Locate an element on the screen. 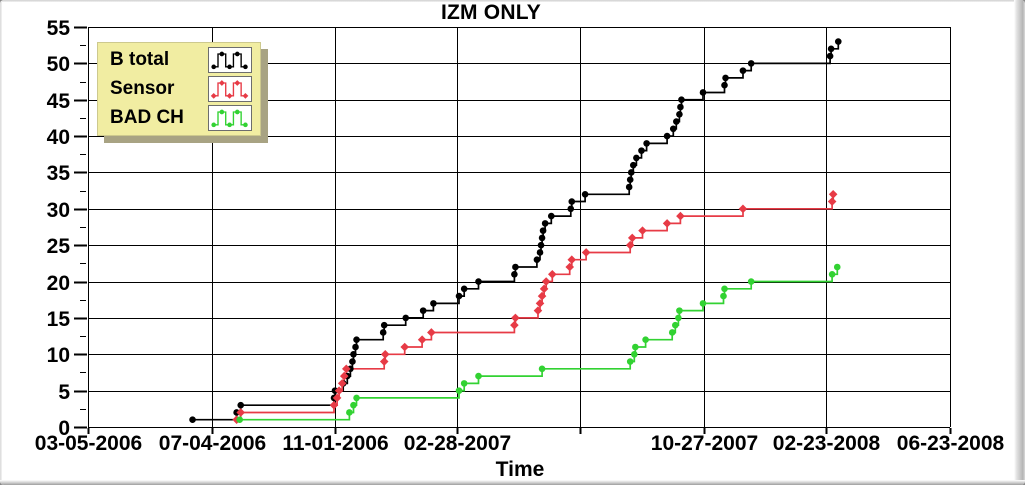  legend-label-sensor: Sensor is located at coordinates (142, 88).